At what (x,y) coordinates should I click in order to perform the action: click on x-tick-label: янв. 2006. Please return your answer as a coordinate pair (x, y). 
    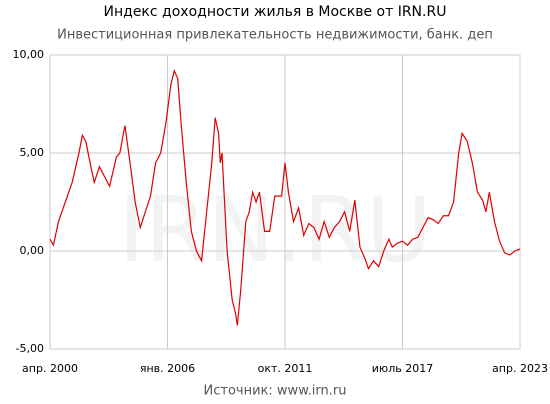
    Looking at the image, I should click on (167, 368).